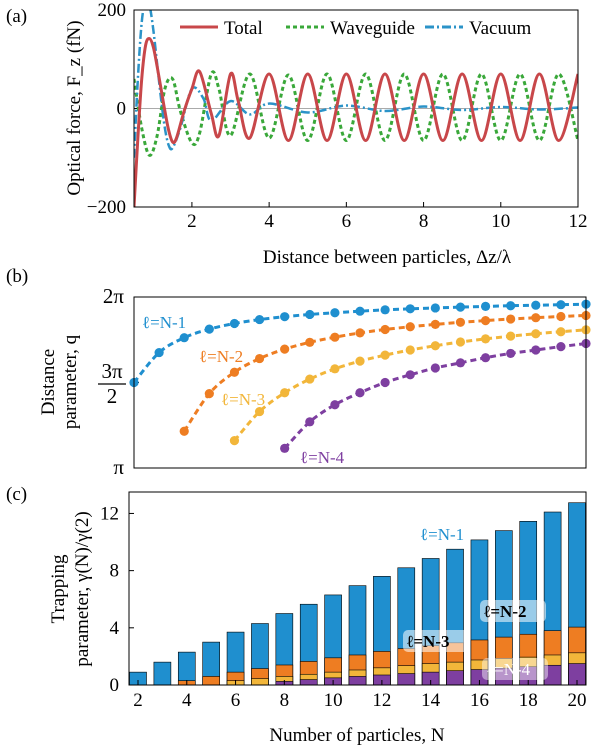 The image size is (597, 752). Describe the element at coordinates (112, 371) in the screenshot. I see `b-ytick-3pi-2-numerator: 3π` at that location.